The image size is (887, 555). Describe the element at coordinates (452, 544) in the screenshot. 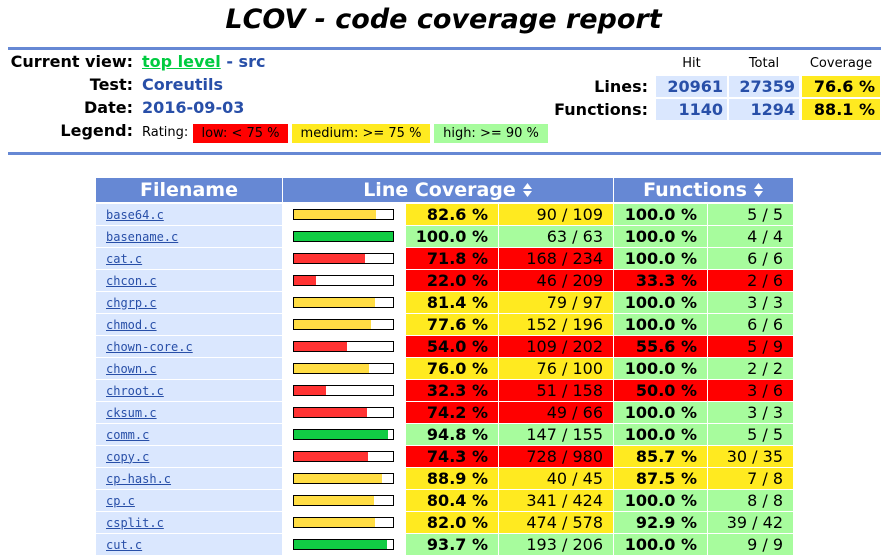

I see `line-percent: 93.7 %` at that location.